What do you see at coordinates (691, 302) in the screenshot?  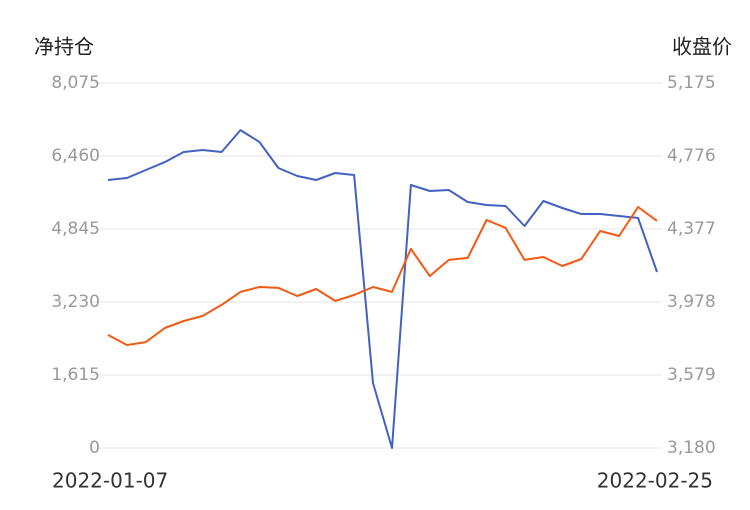 I see `y2-tick-label: 3,978` at bounding box center [691, 302].